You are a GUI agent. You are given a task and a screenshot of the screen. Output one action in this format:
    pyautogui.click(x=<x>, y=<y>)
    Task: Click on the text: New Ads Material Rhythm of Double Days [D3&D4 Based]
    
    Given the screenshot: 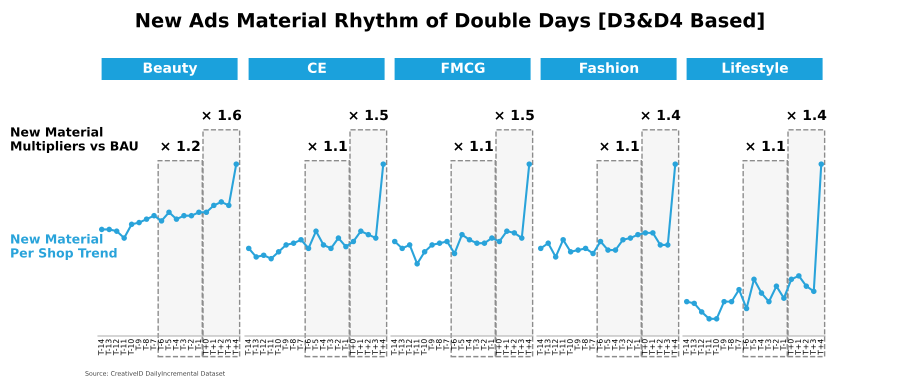 What is the action you would take?
    pyautogui.click(x=450, y=22)
    